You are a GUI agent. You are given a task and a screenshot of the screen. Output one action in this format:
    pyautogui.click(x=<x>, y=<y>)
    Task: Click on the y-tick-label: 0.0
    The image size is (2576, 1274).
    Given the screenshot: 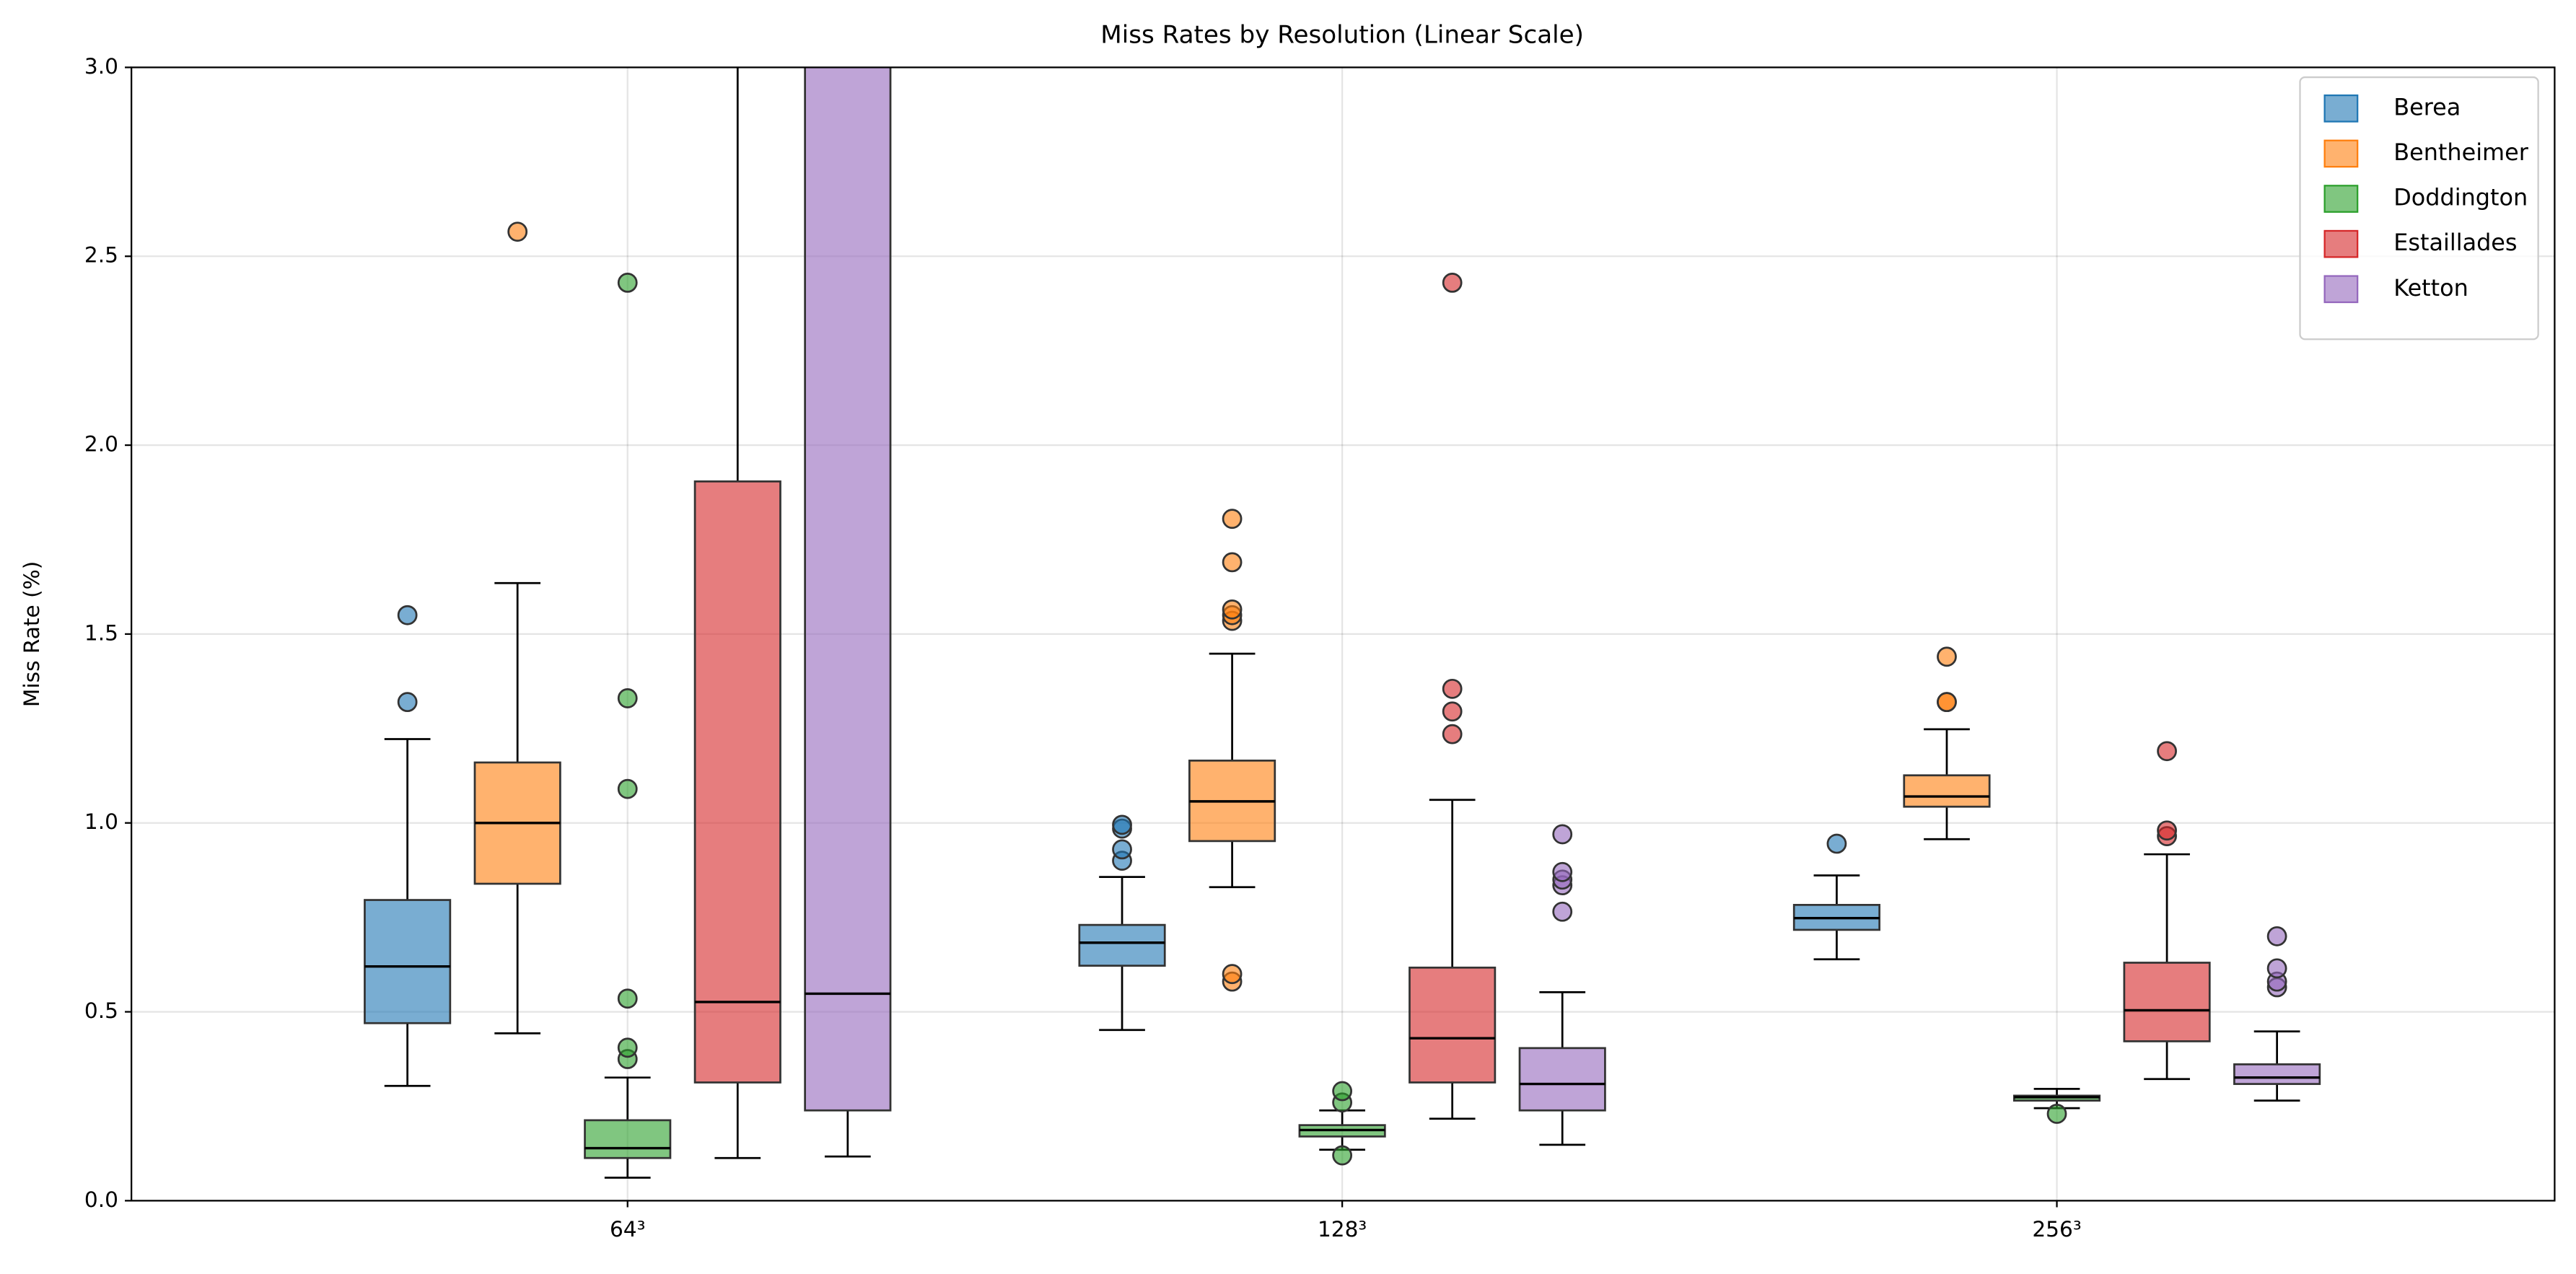 What is the action you would take?
    pyautogui.click(x=101, y=1200)
    